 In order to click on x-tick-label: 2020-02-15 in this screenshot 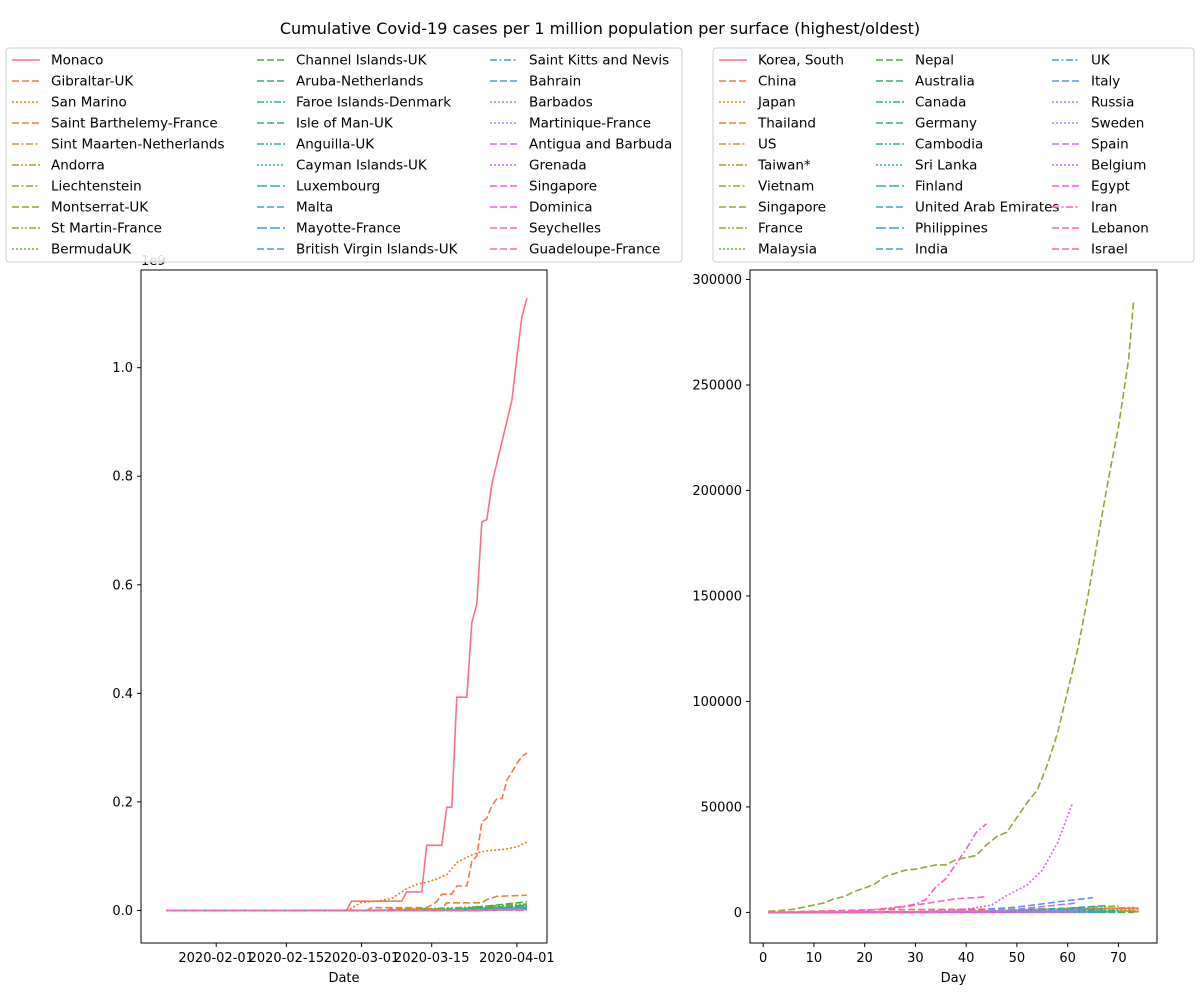, I will do `click(287, 958)`.